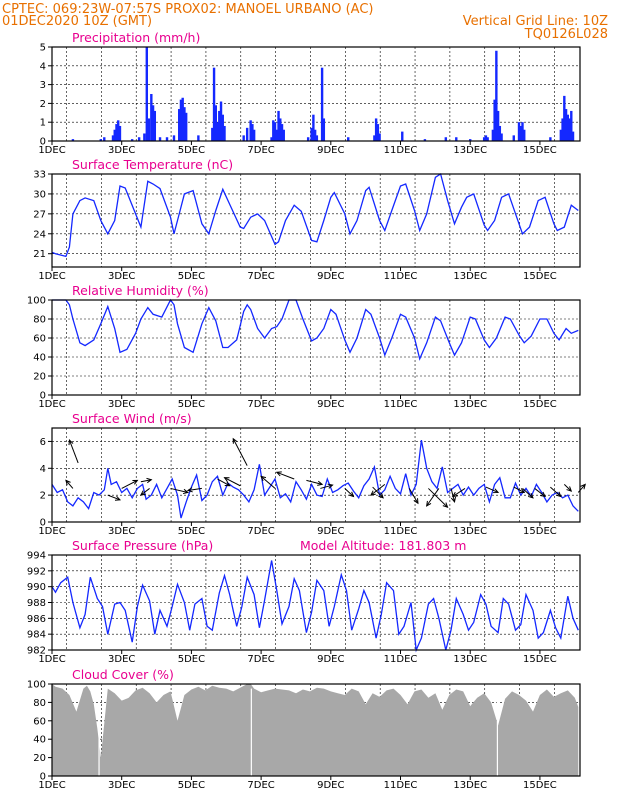 Image resolution: width=618 pixels, height=800 pixels. Describe the element at coordinates (136, 37) in the screenshot. I see `panel-title: Precipitation (mm/h)` at that location.